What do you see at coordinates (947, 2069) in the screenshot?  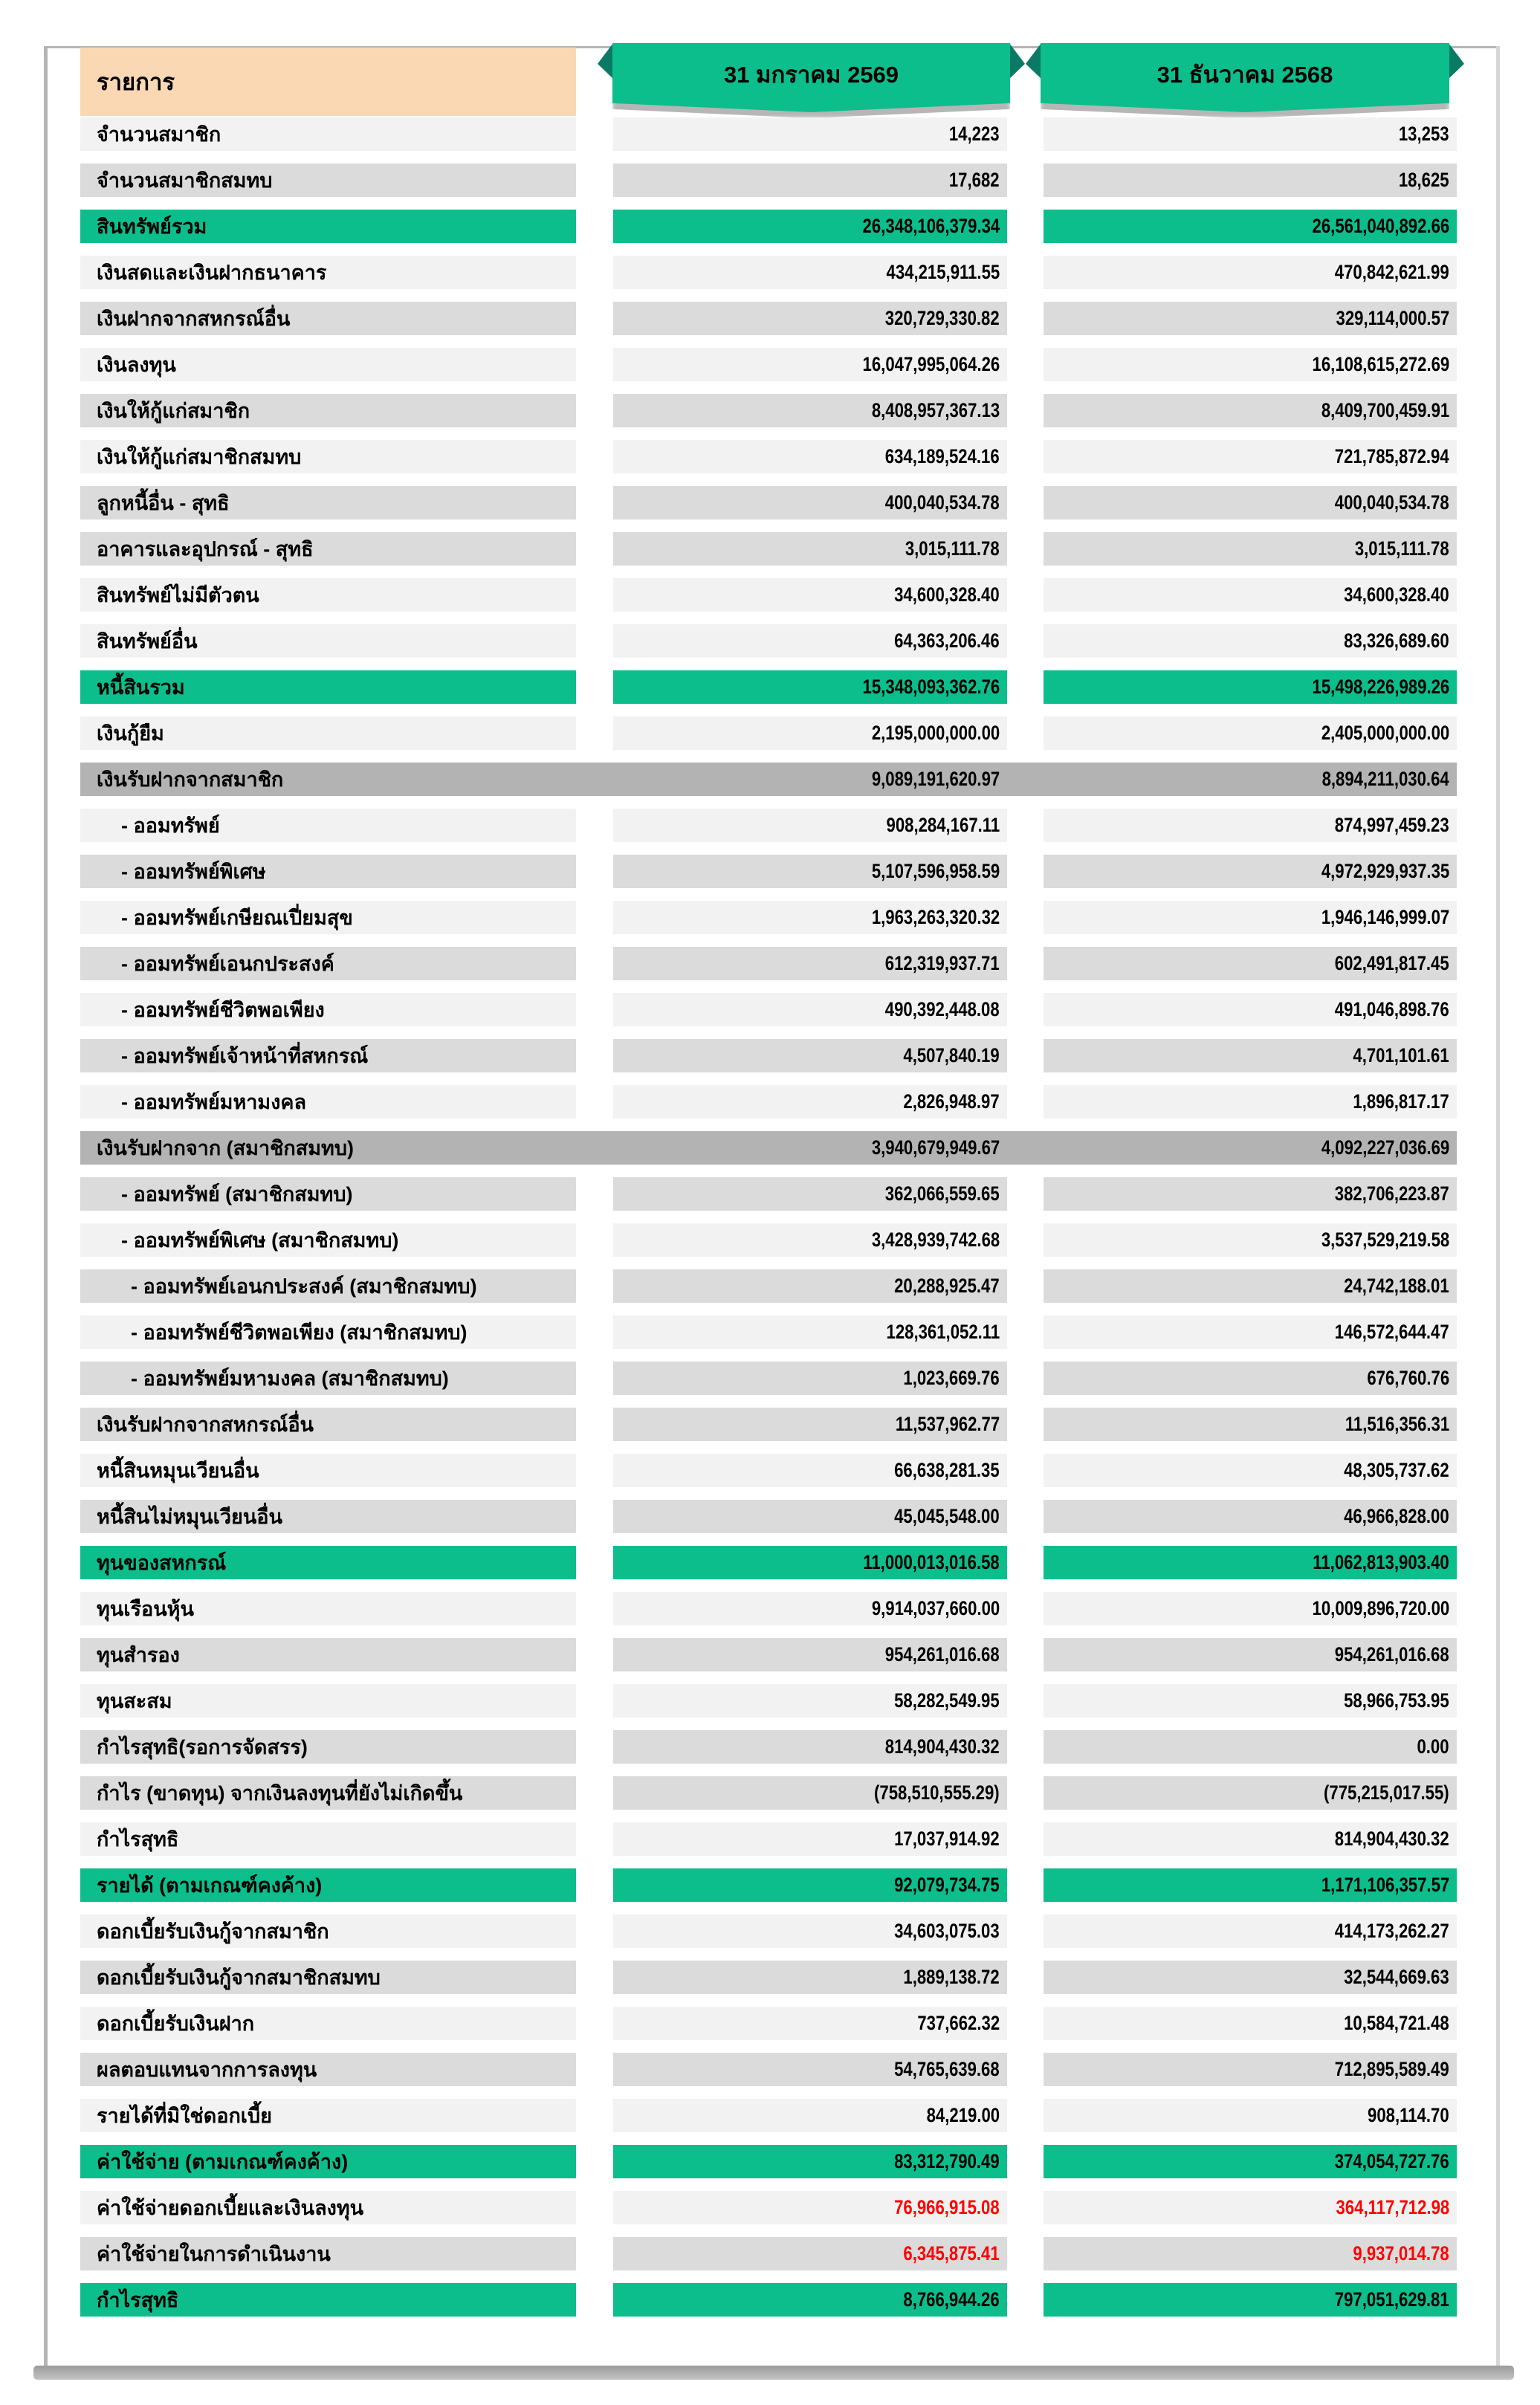 I see `value-number: 54,765,639.68` at bounding box center [947, 2069].